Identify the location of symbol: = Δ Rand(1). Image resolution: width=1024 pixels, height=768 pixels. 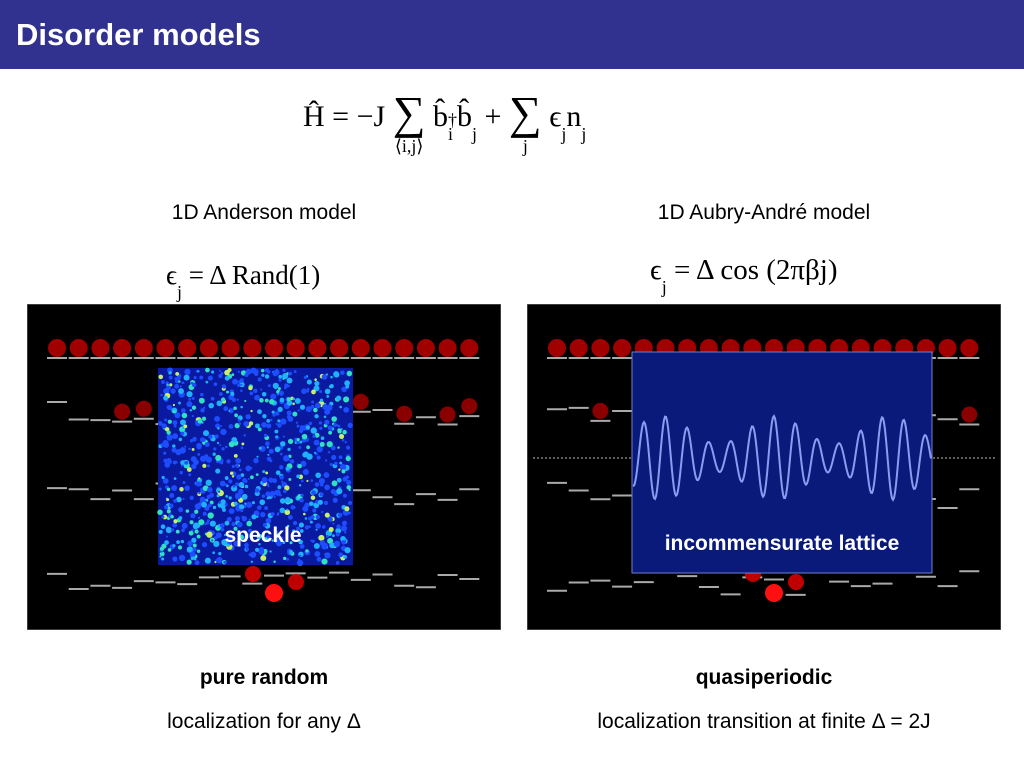
(251, 275).